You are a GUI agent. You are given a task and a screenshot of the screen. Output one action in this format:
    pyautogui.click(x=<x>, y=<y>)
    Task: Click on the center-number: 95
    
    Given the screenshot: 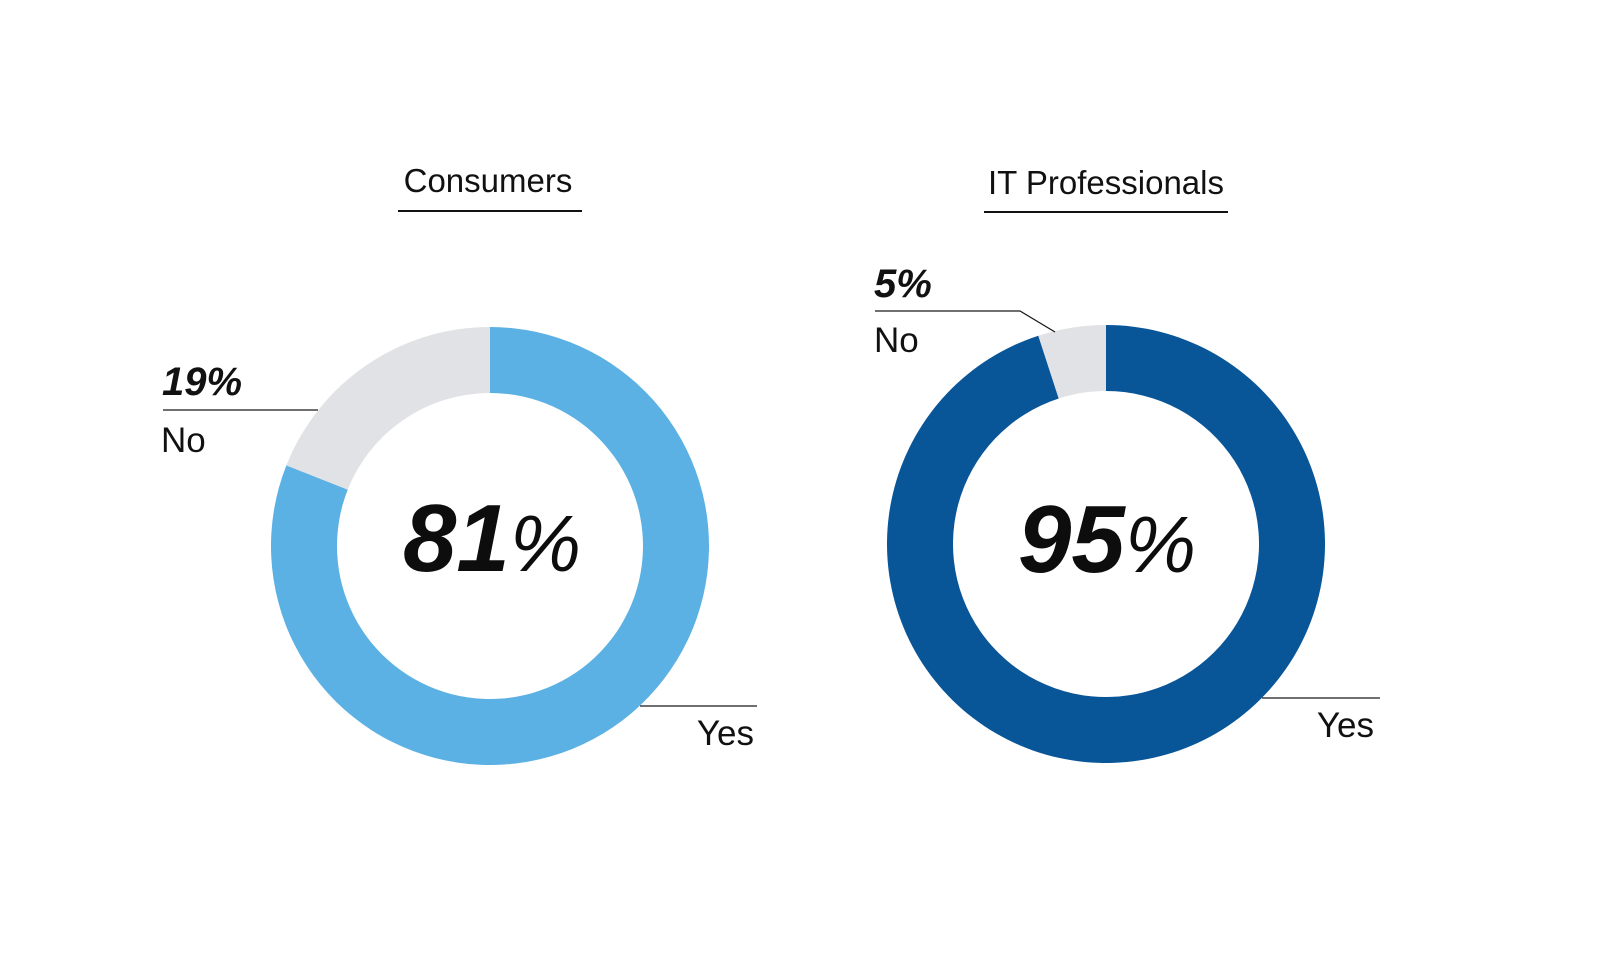 What is the action you would take?
    pyautogui.click(x=1072, y=539)
    